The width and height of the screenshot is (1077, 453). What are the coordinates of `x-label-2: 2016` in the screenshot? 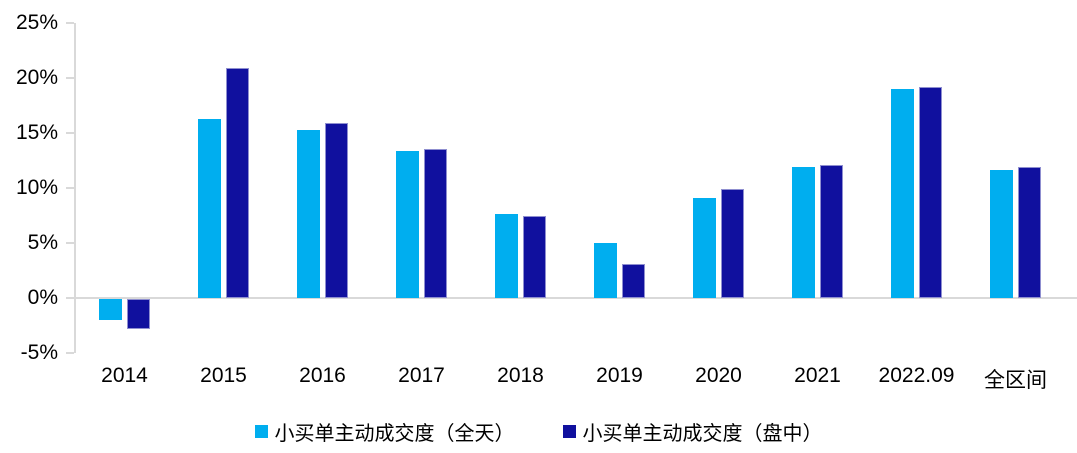 It's located at (322, 375).